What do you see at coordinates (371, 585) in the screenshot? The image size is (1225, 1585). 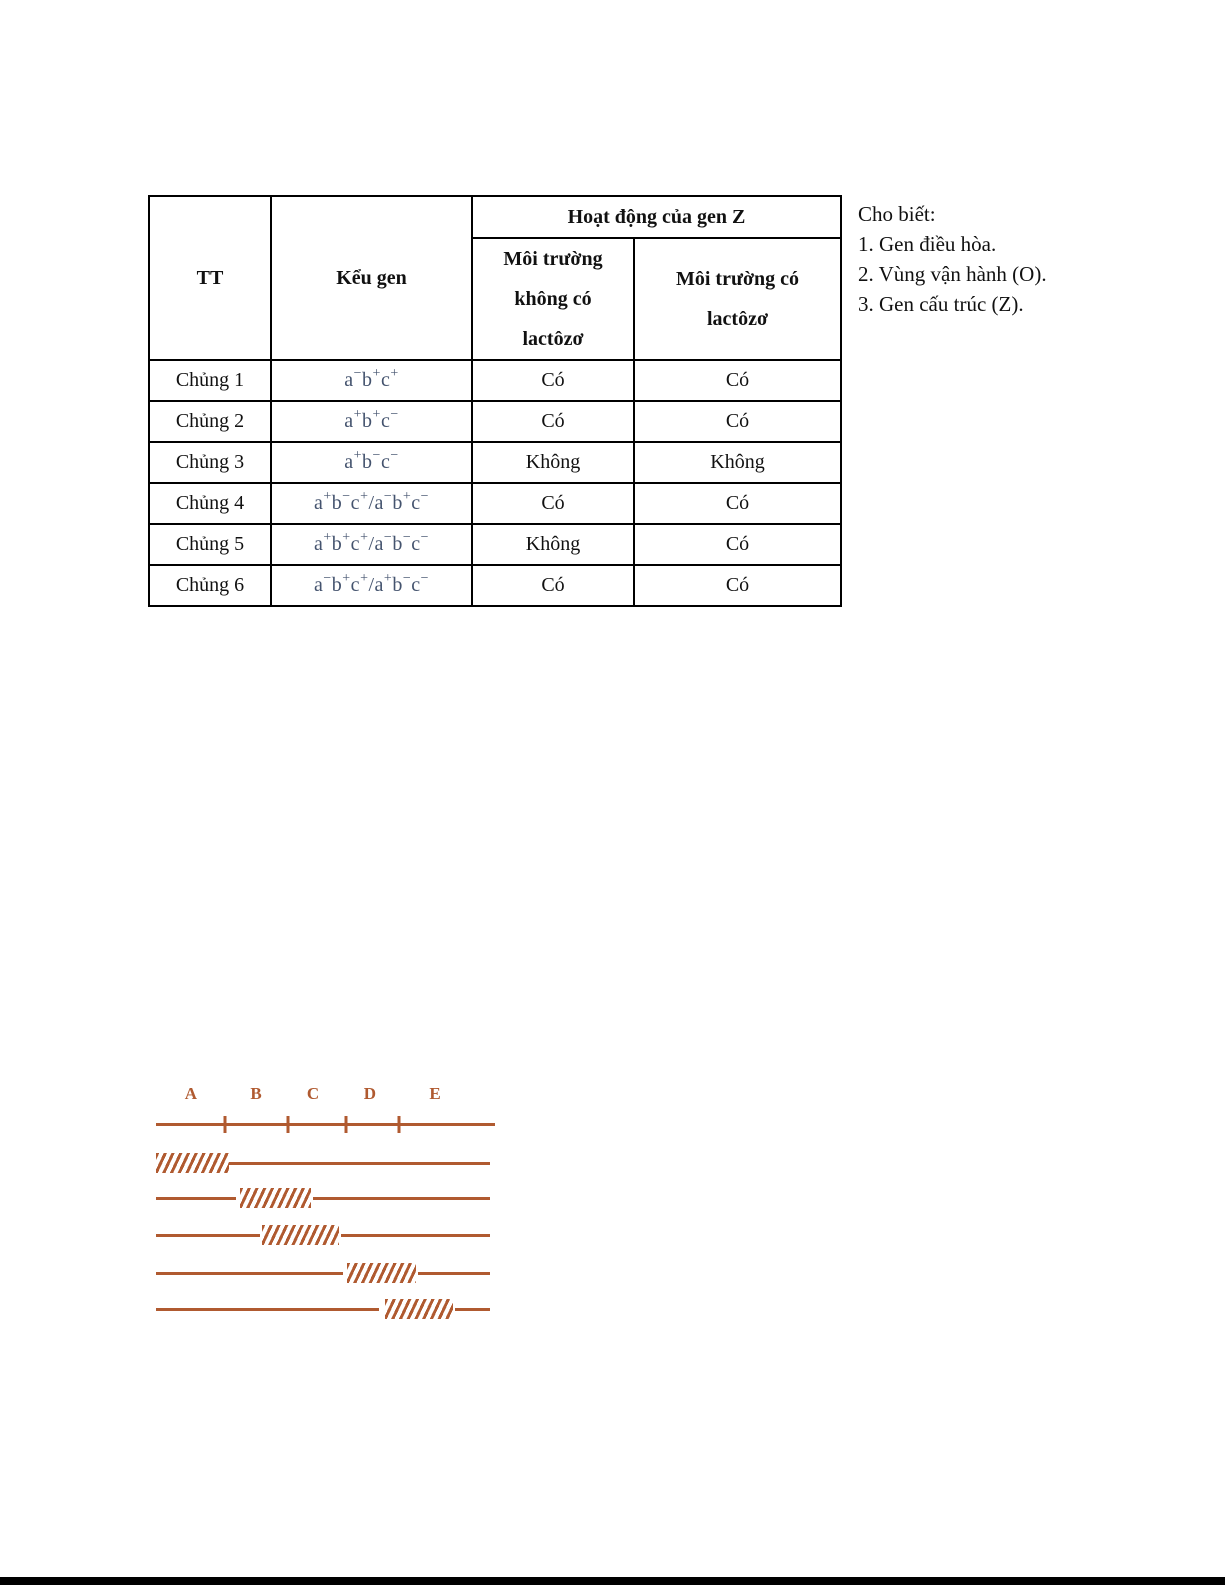 I see `genotype-cell: a−b+c+/a+b−c−` at bounding box center [371, 585].